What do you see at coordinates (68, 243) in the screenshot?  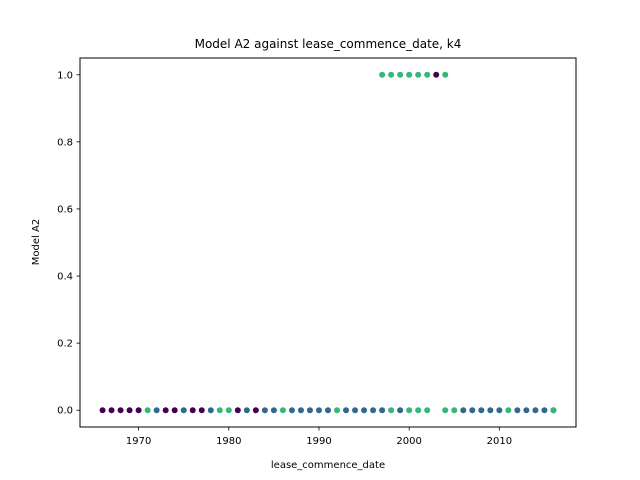 I see `y-axis-ticks: 0.0 0.2 0.4 0.6 0.8 1.0` at bounding box center [68, 243].